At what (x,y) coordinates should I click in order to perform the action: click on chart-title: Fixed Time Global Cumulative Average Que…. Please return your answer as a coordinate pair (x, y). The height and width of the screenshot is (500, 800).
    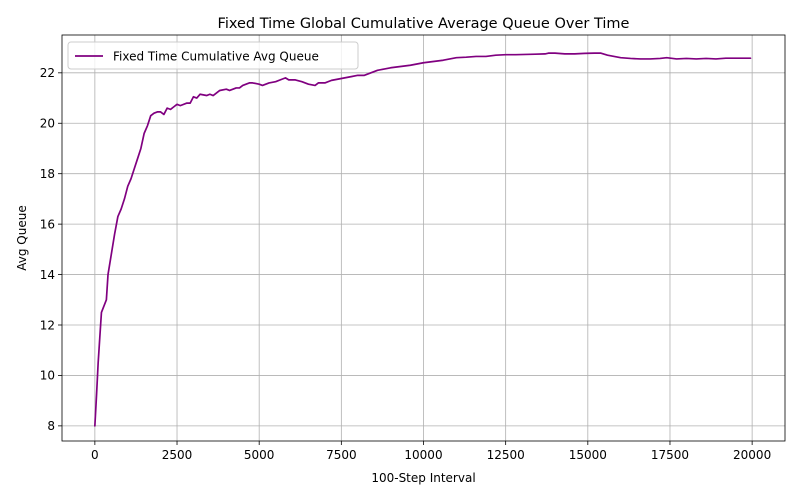
    Looking at the image, I should click on (424, 24).